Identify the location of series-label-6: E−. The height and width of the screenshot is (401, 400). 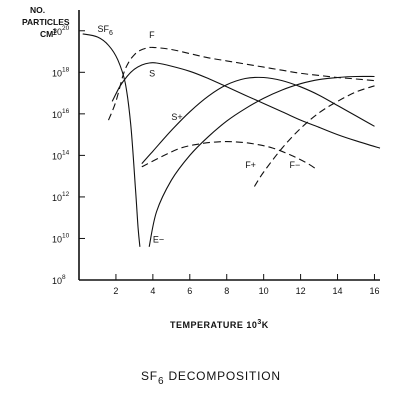
(158, 240).